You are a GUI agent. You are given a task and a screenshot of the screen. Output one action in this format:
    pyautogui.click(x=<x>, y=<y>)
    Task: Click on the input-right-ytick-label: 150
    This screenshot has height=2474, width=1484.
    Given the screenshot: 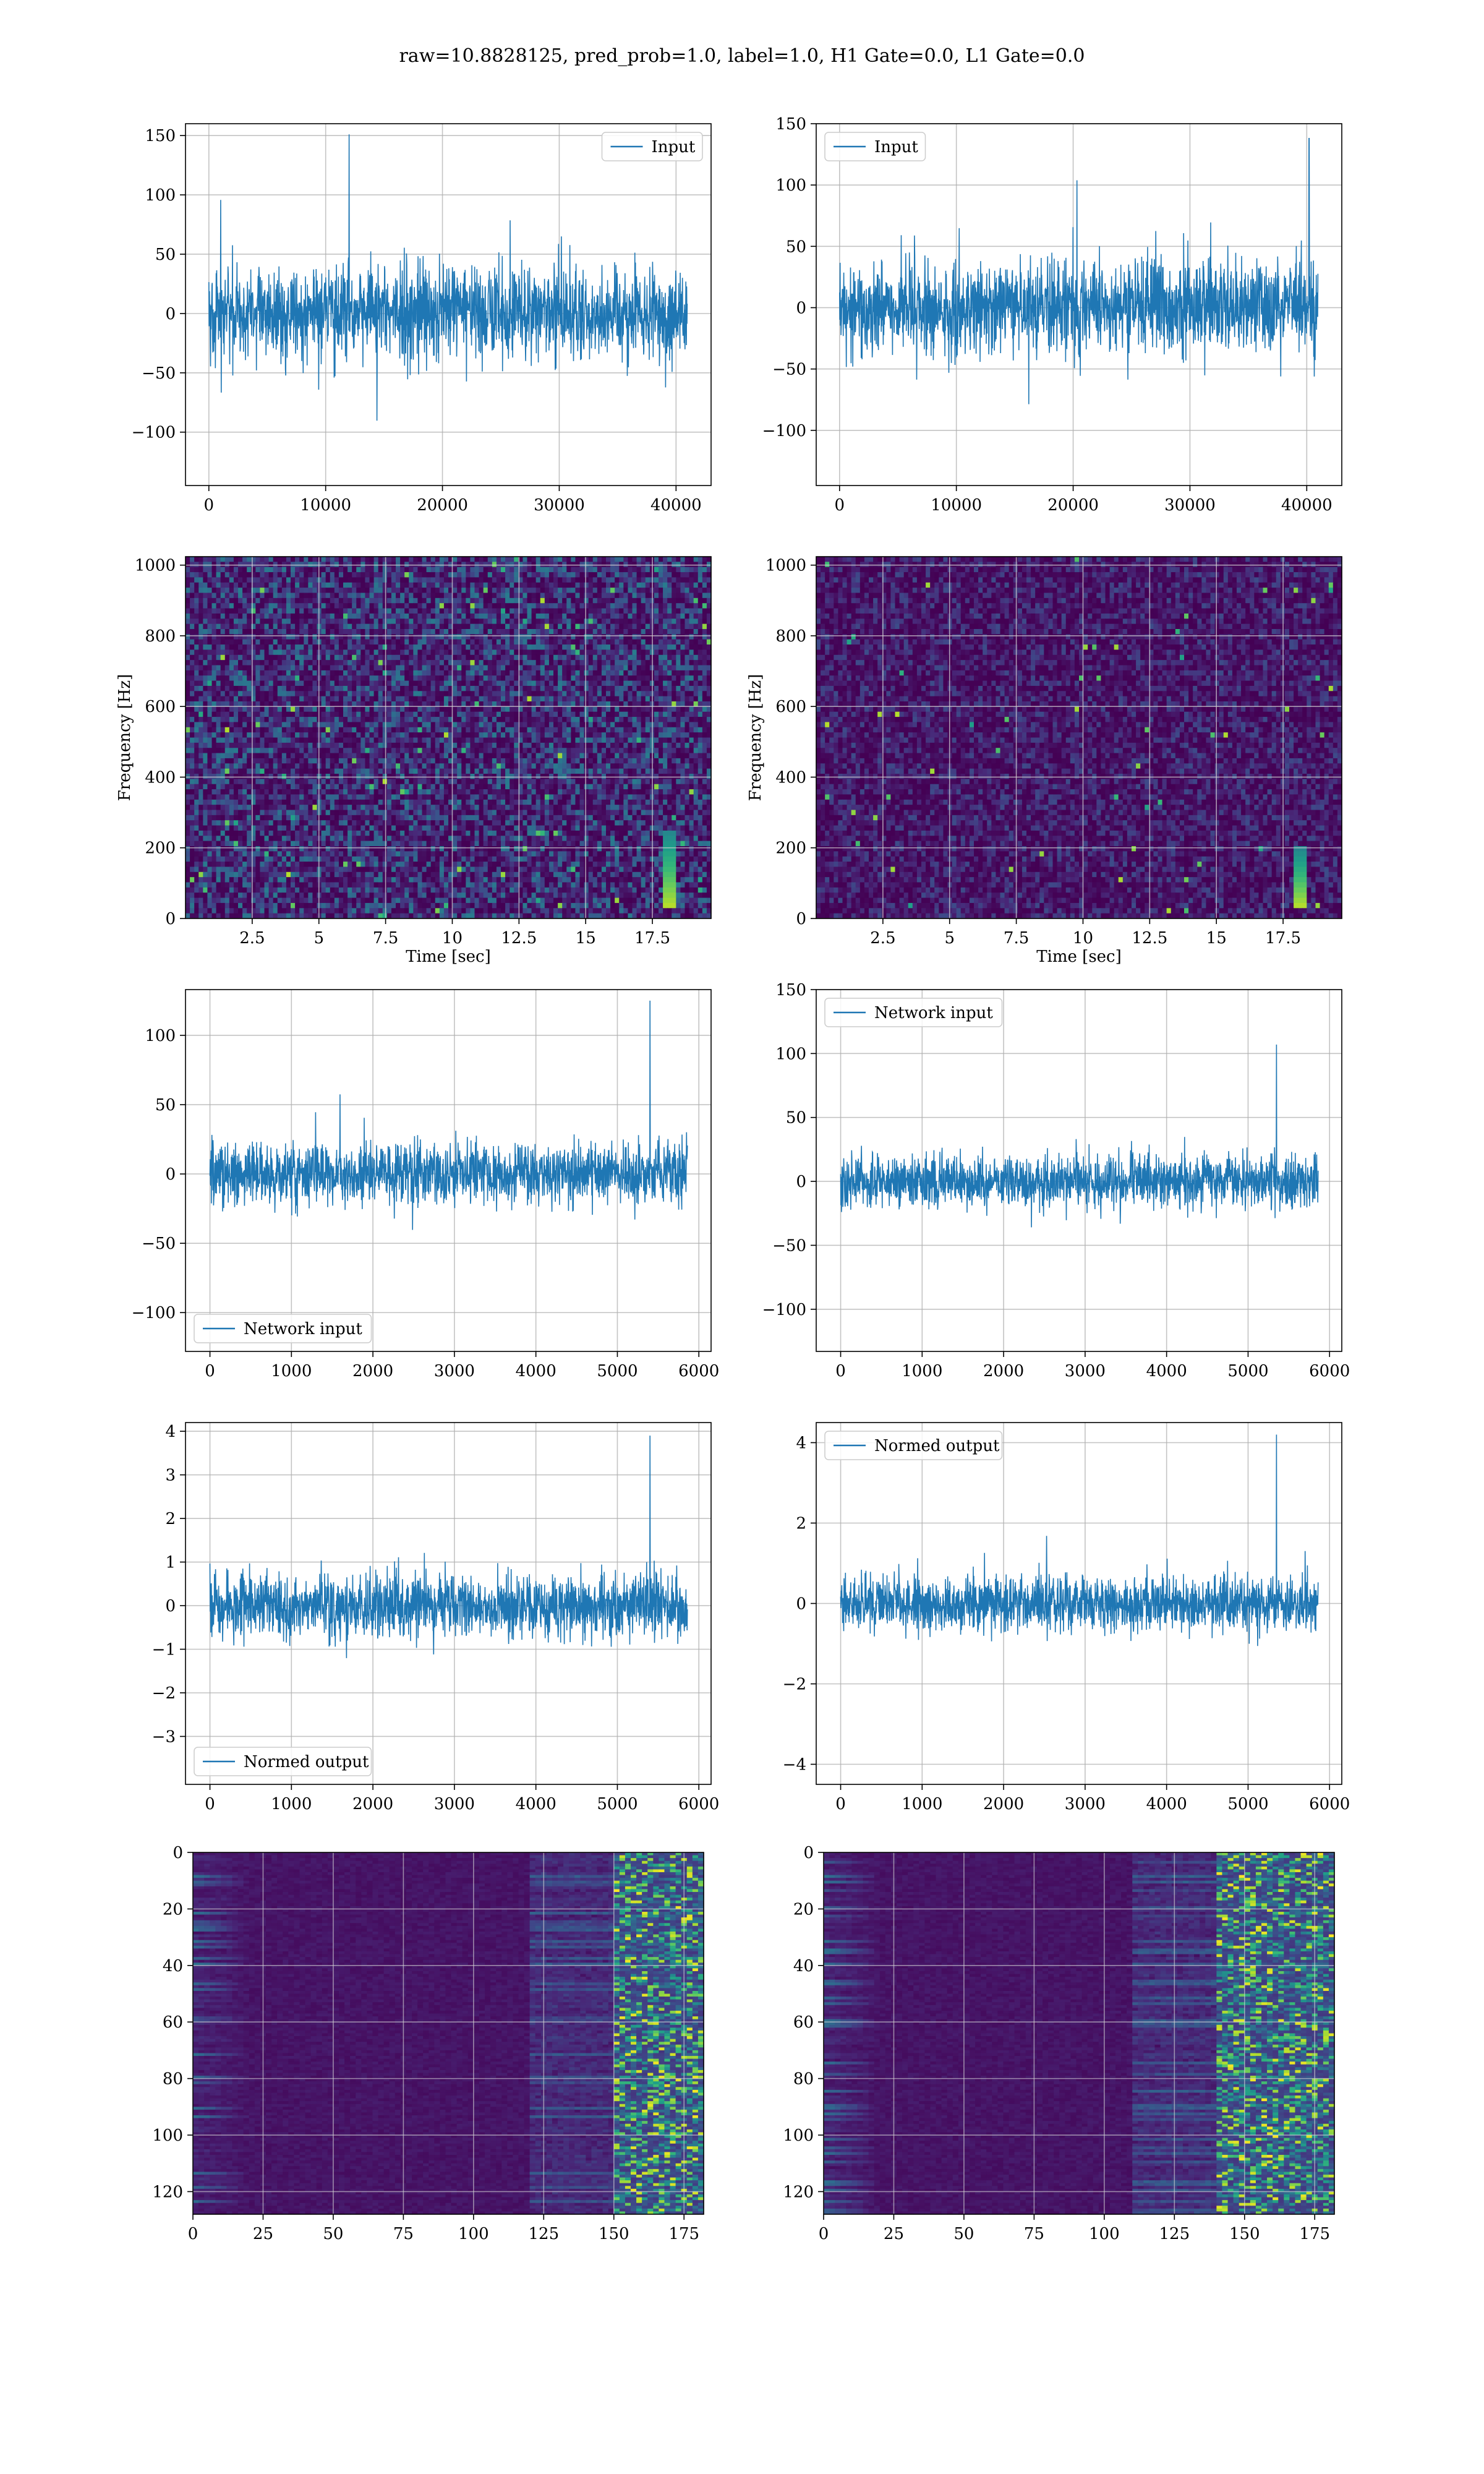 What is the action you would take?
    pyautogui.click(x=790, y=124)
    